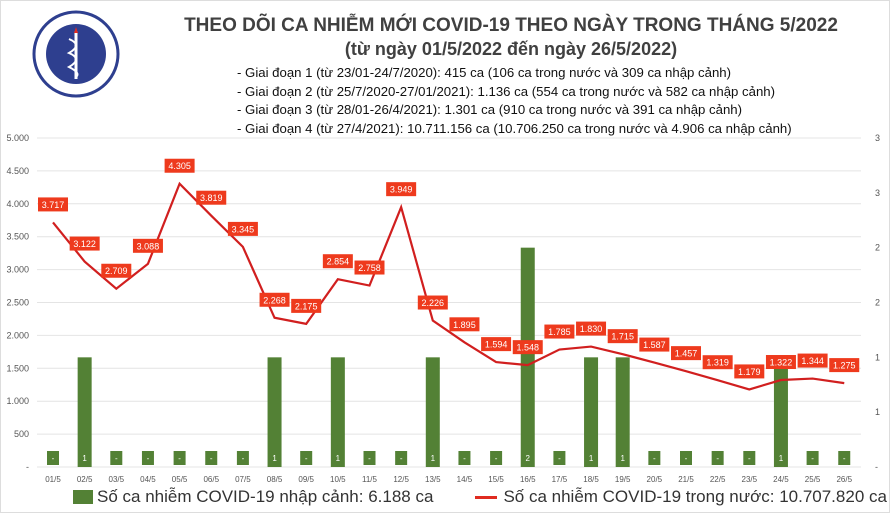  I want to click on x-tick-label: 03/5, so click(117, 479).